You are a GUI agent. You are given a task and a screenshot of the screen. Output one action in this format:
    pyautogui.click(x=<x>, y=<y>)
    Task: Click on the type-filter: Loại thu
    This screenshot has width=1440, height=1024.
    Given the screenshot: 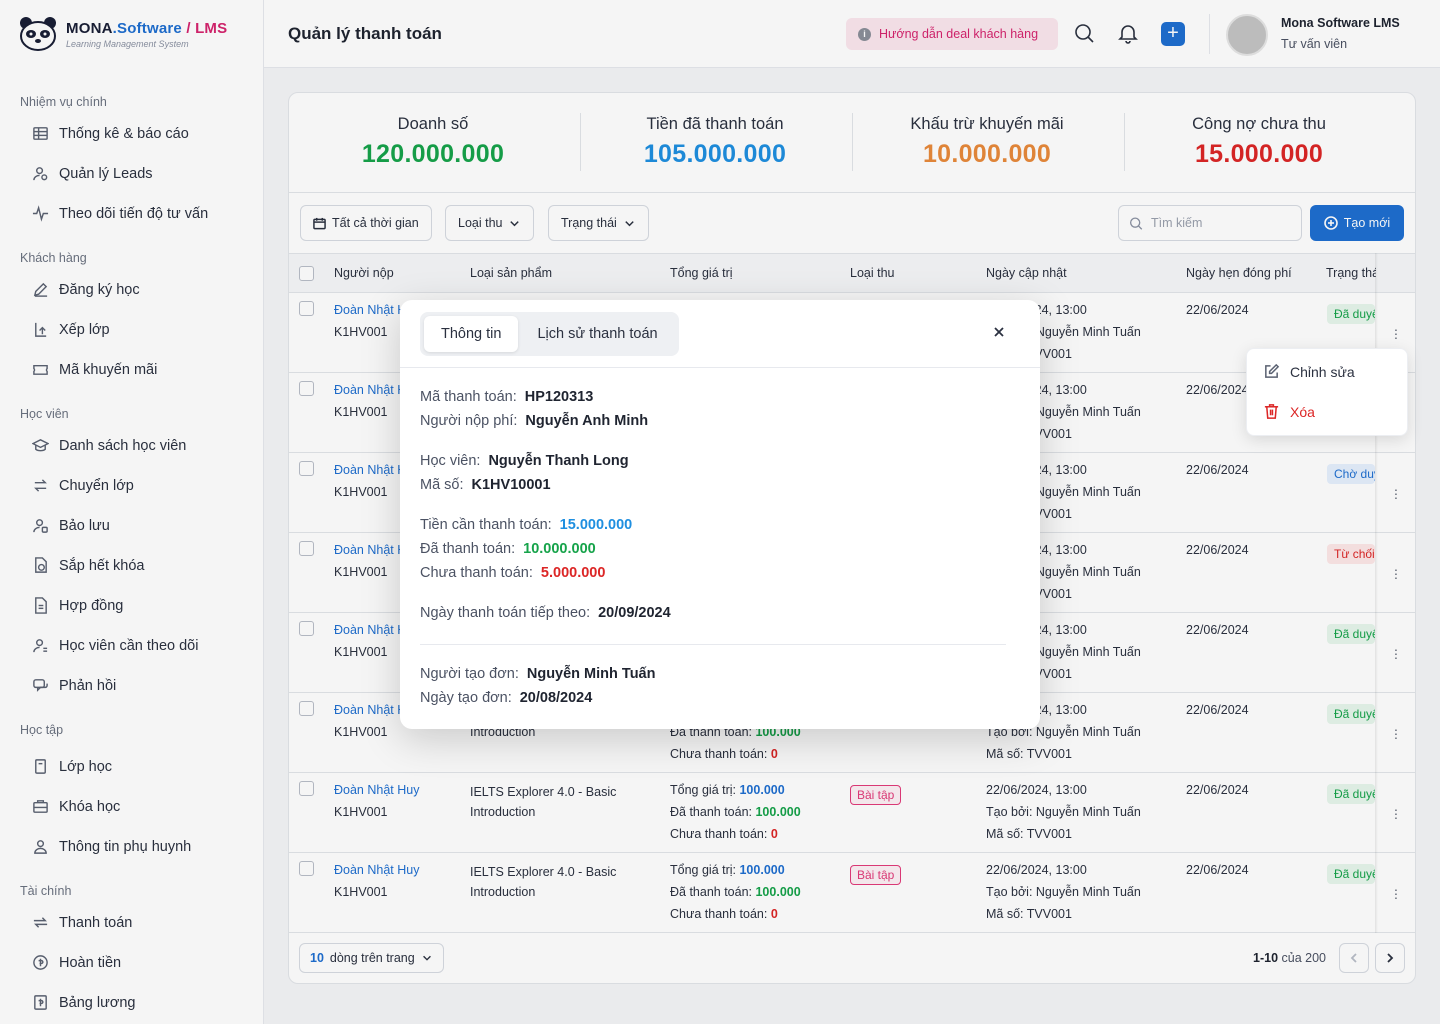 What is the action you would take?
    pyautogui.click(x=490, y=223)
    